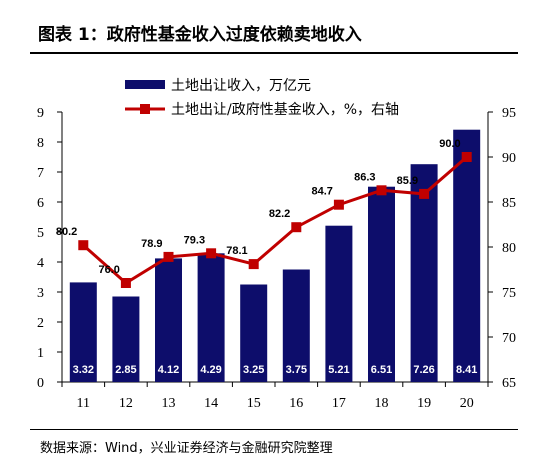 This screenshot has width=537, height=469. I want to click on line-value-label: 90.0, so click(449, 144).